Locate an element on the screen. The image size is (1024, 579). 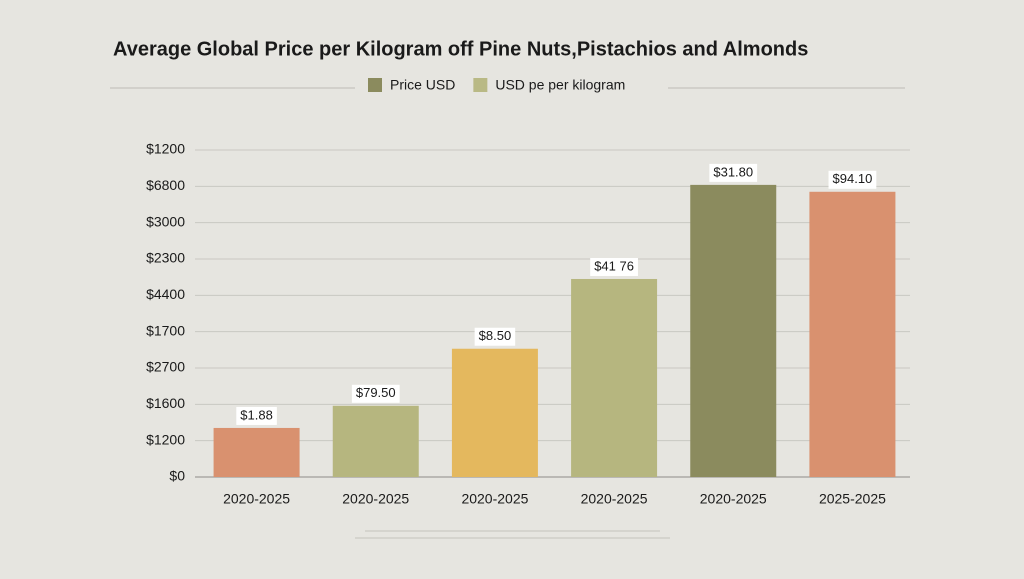
x-tick-label: 2025-2025 is located at coordinates (852, 499).